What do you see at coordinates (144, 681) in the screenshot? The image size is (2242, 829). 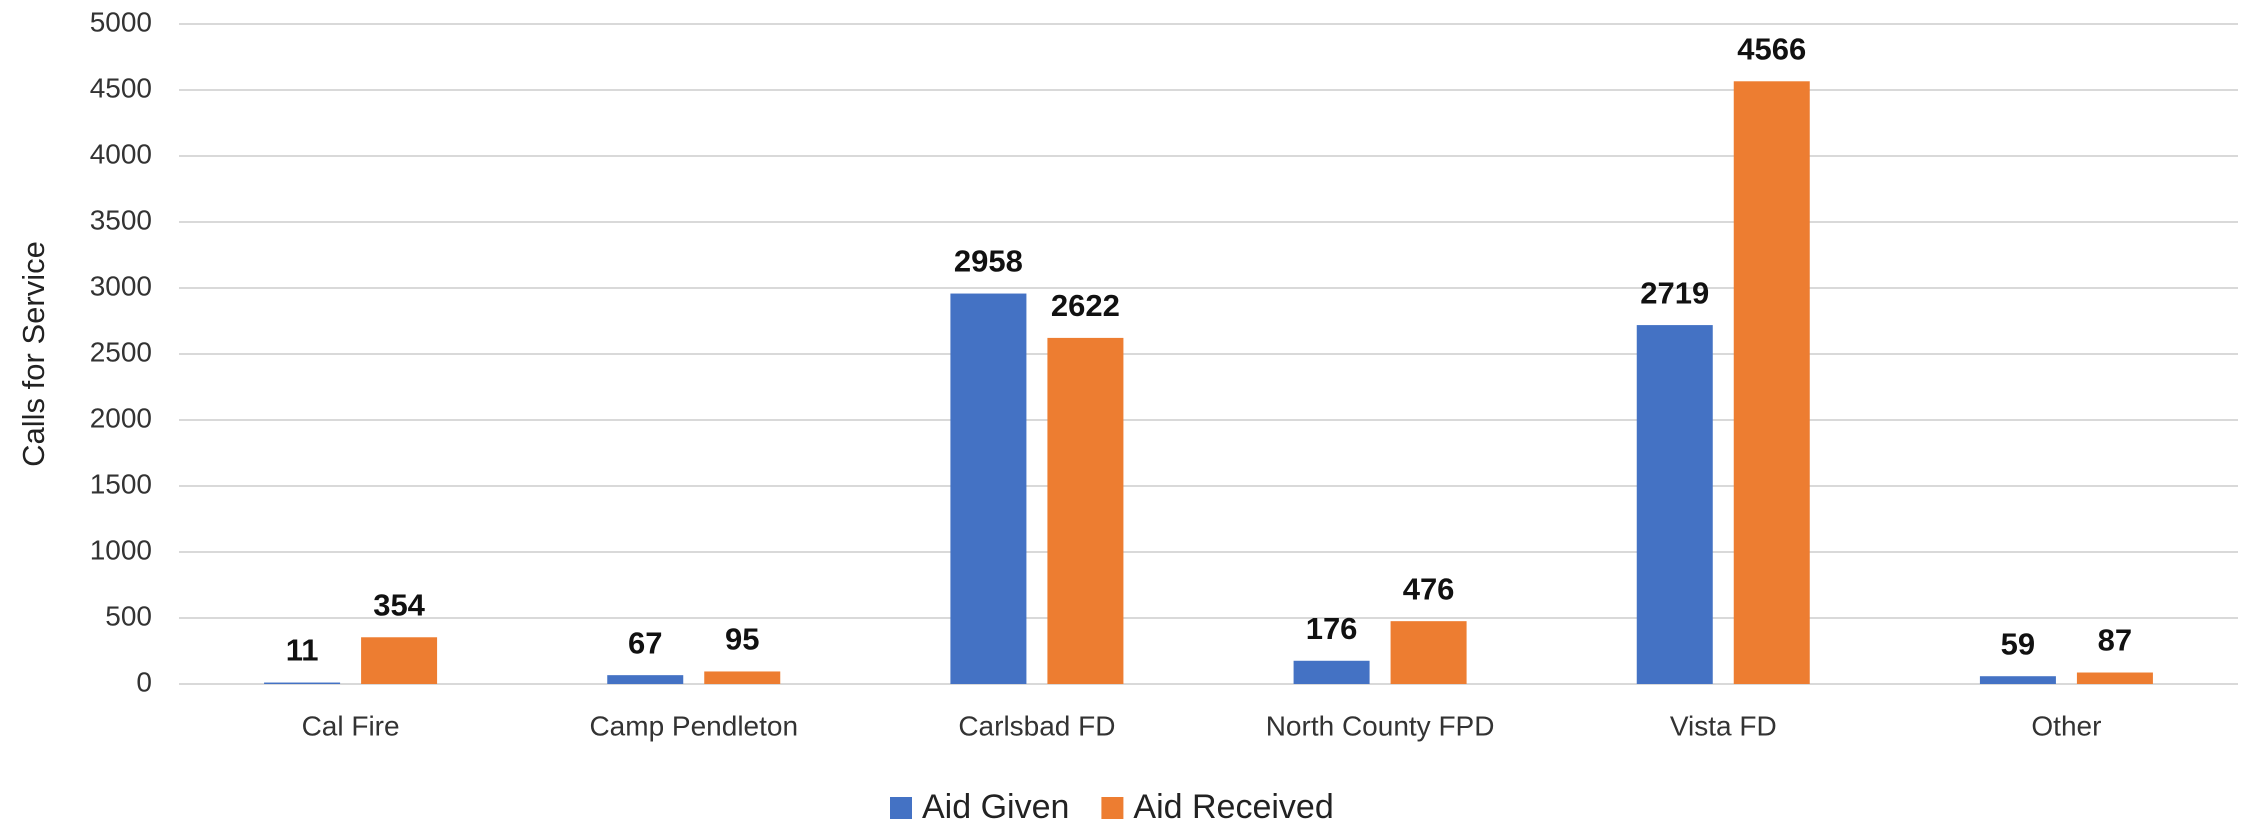 I see `y-tick-label: 0` at bounding box center [144, 681].